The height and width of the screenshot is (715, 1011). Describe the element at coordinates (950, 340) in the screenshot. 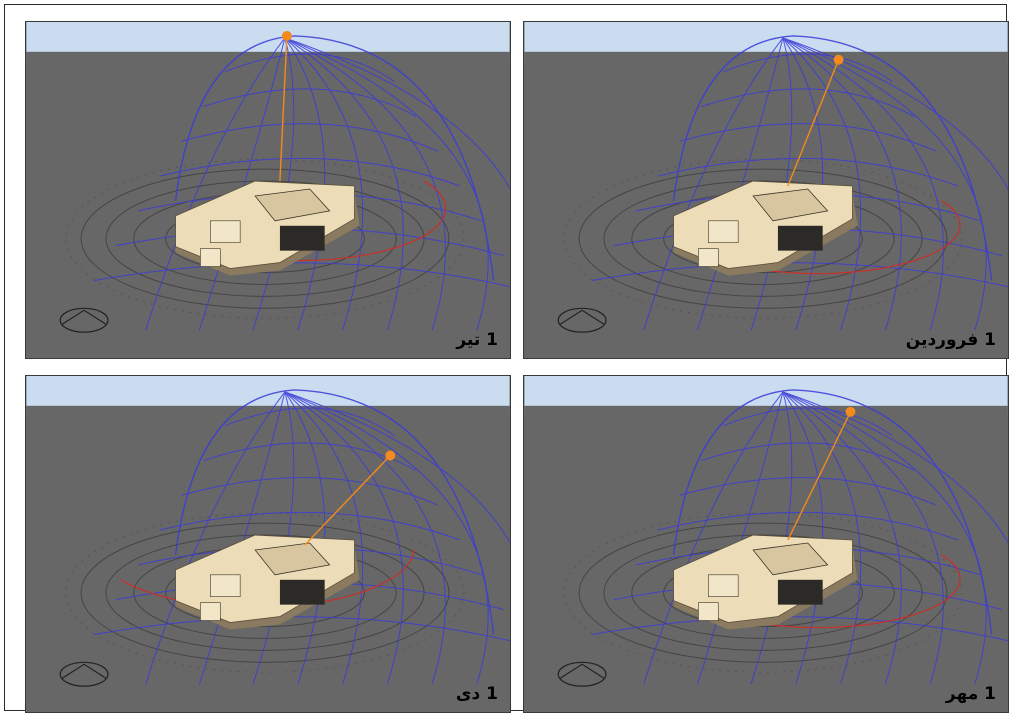

I see `panel-date-label: 1 فروردین` at that location.